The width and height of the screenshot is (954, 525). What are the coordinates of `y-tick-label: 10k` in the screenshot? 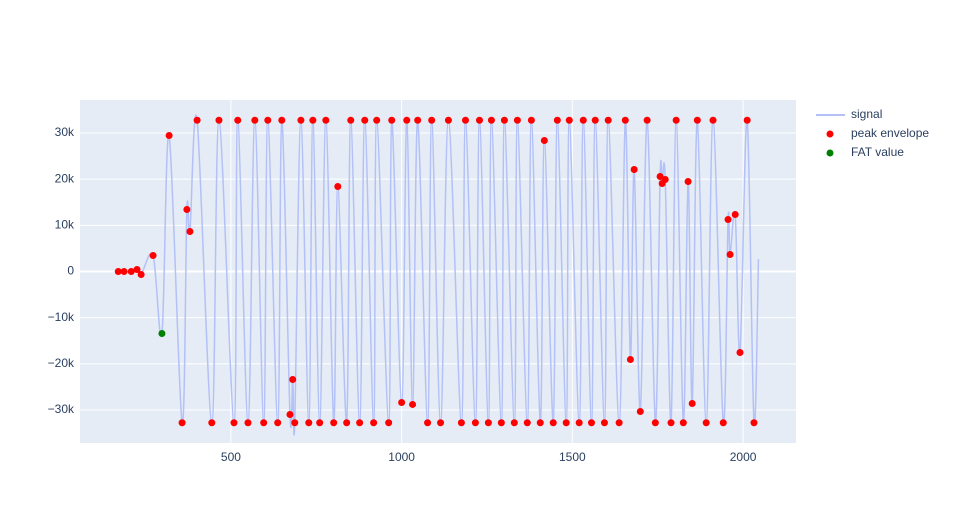 It's located at (65, 225).